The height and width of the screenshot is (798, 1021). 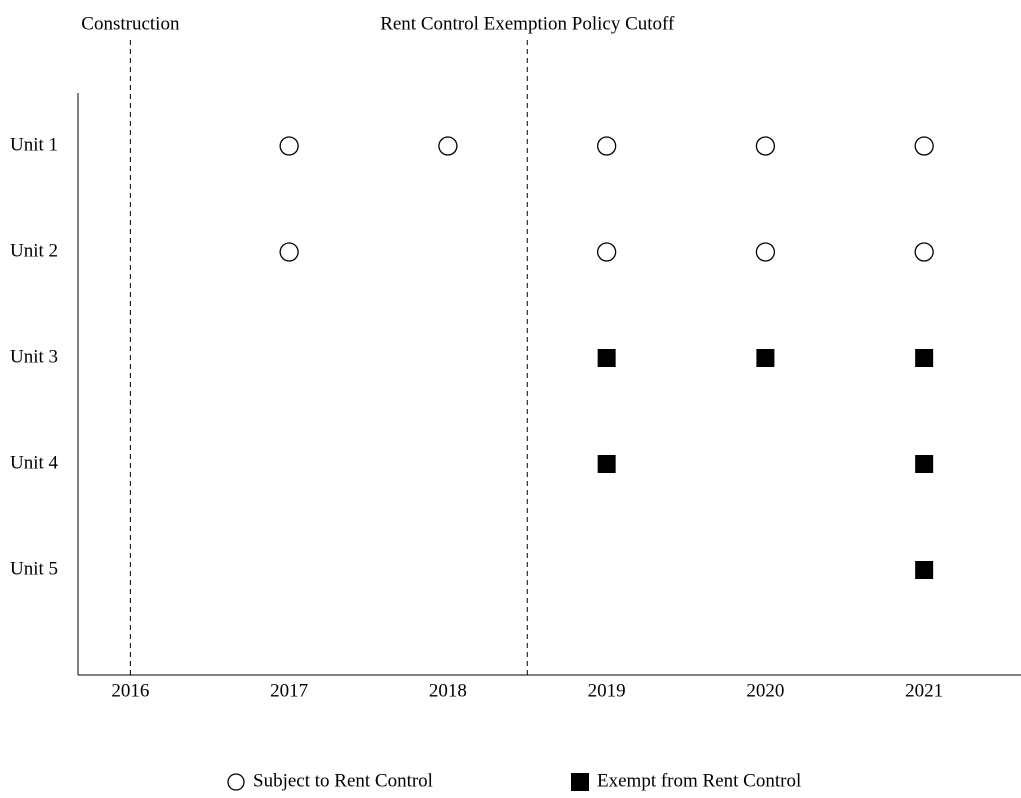 What do you see at coordinates (607, 690) in the screenshot?
I see `x-tick-label: 2019` at bounding box center [607, 690].